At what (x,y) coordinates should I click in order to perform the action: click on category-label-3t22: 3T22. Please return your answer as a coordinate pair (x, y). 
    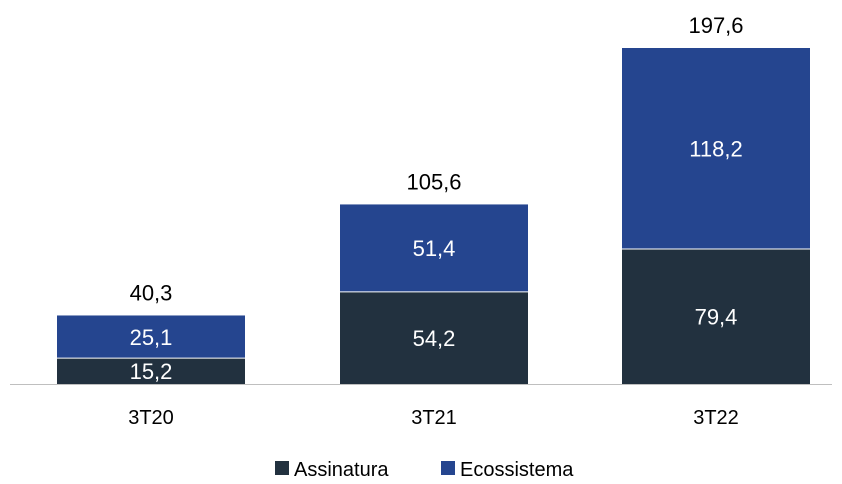
    Looking at the image, I should click on (716, 418).